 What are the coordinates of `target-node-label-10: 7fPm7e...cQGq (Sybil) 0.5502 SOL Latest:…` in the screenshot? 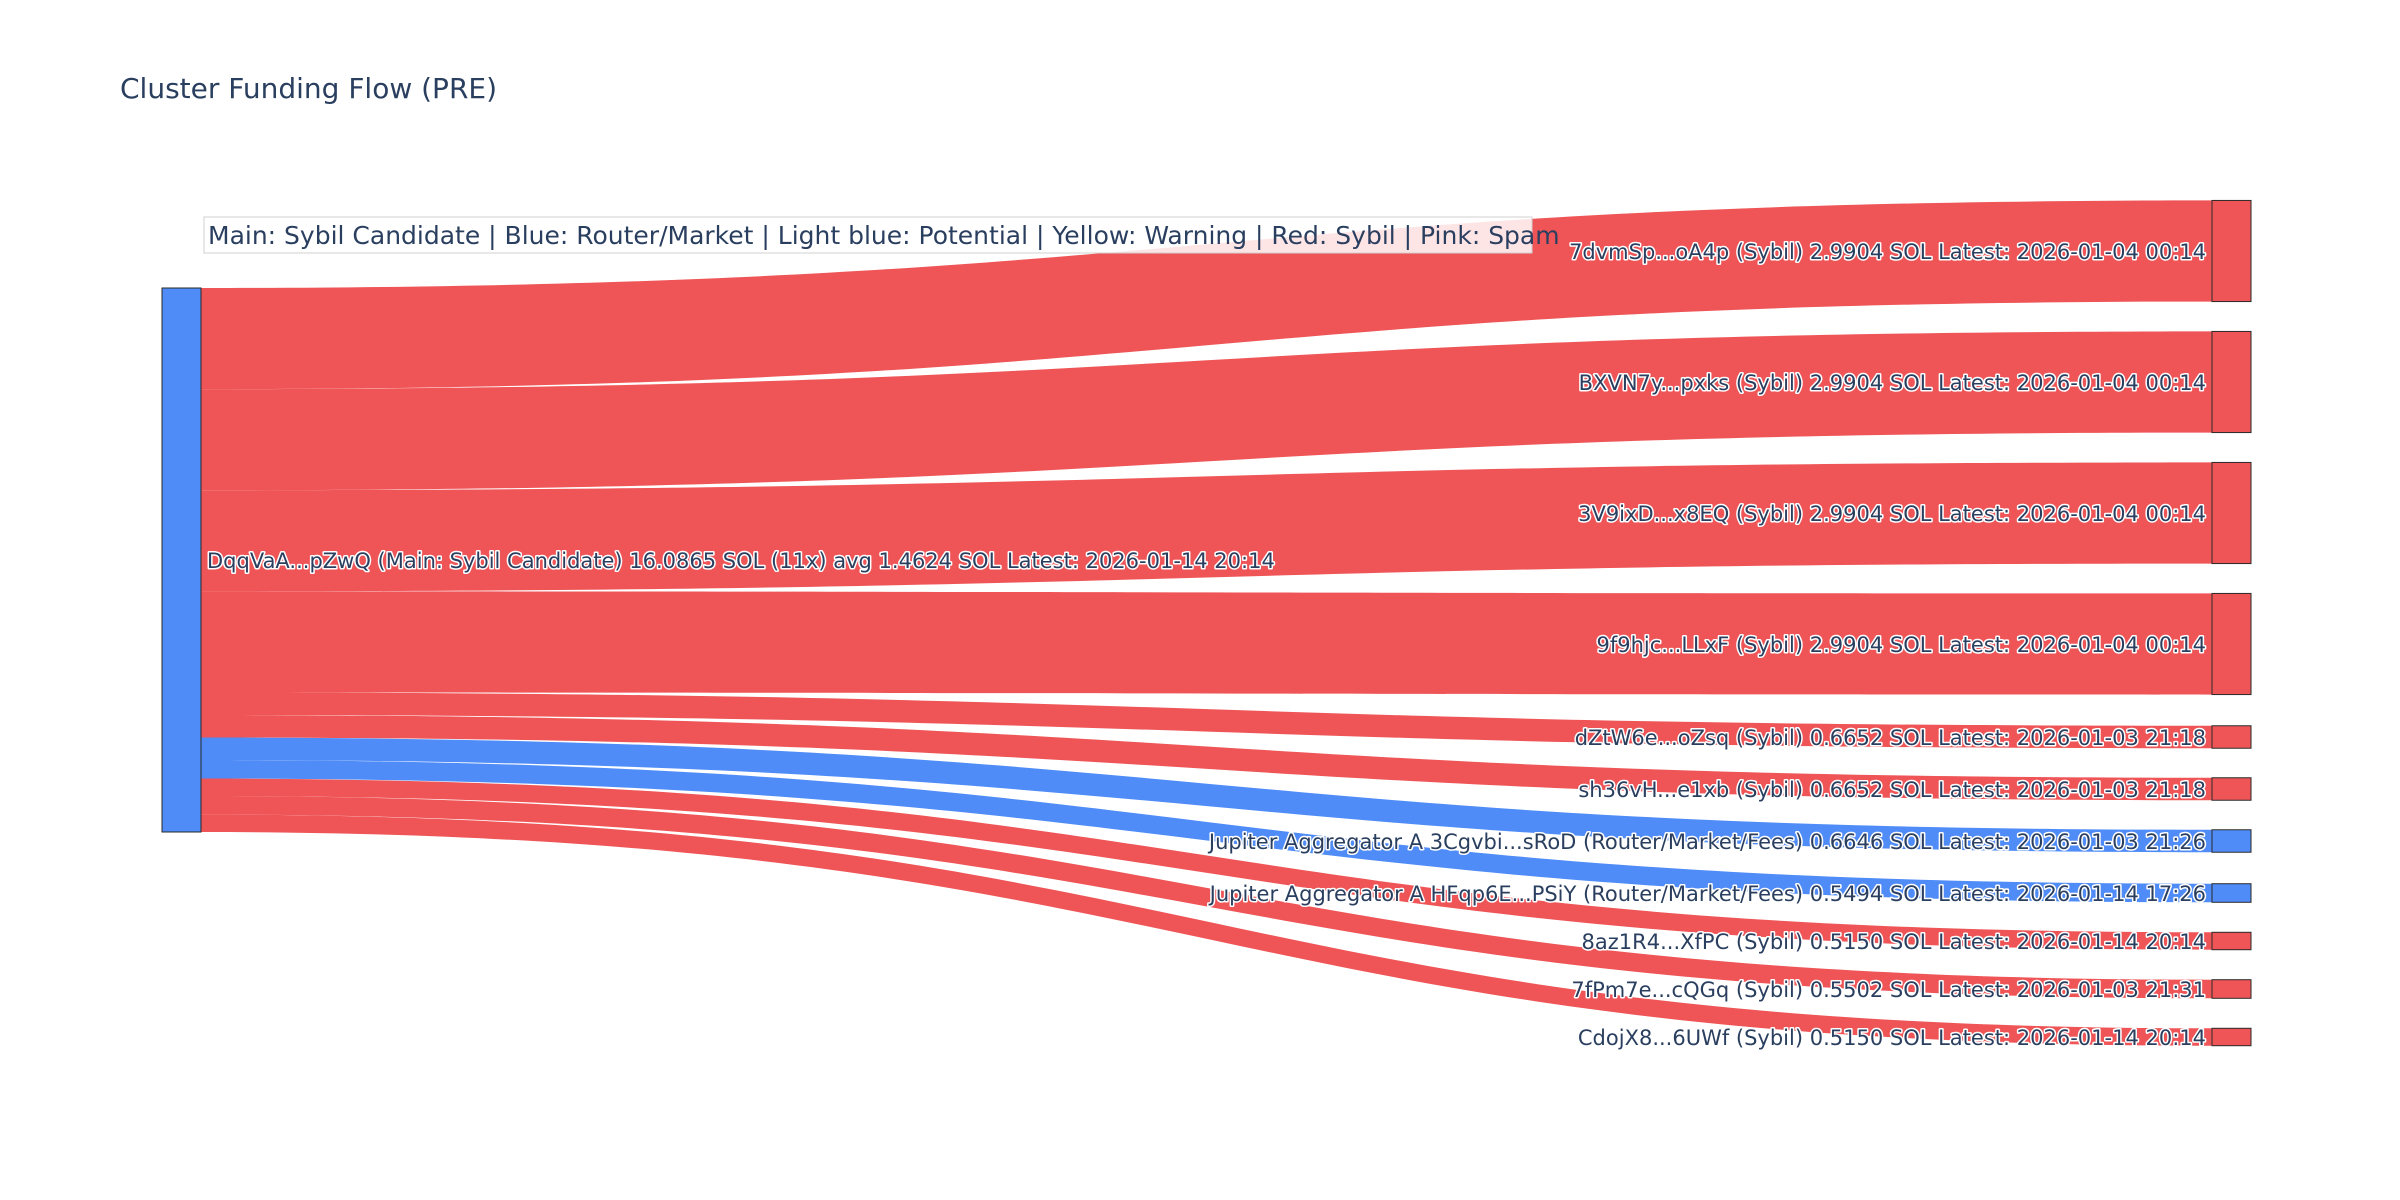 It's located at (1888, 990).